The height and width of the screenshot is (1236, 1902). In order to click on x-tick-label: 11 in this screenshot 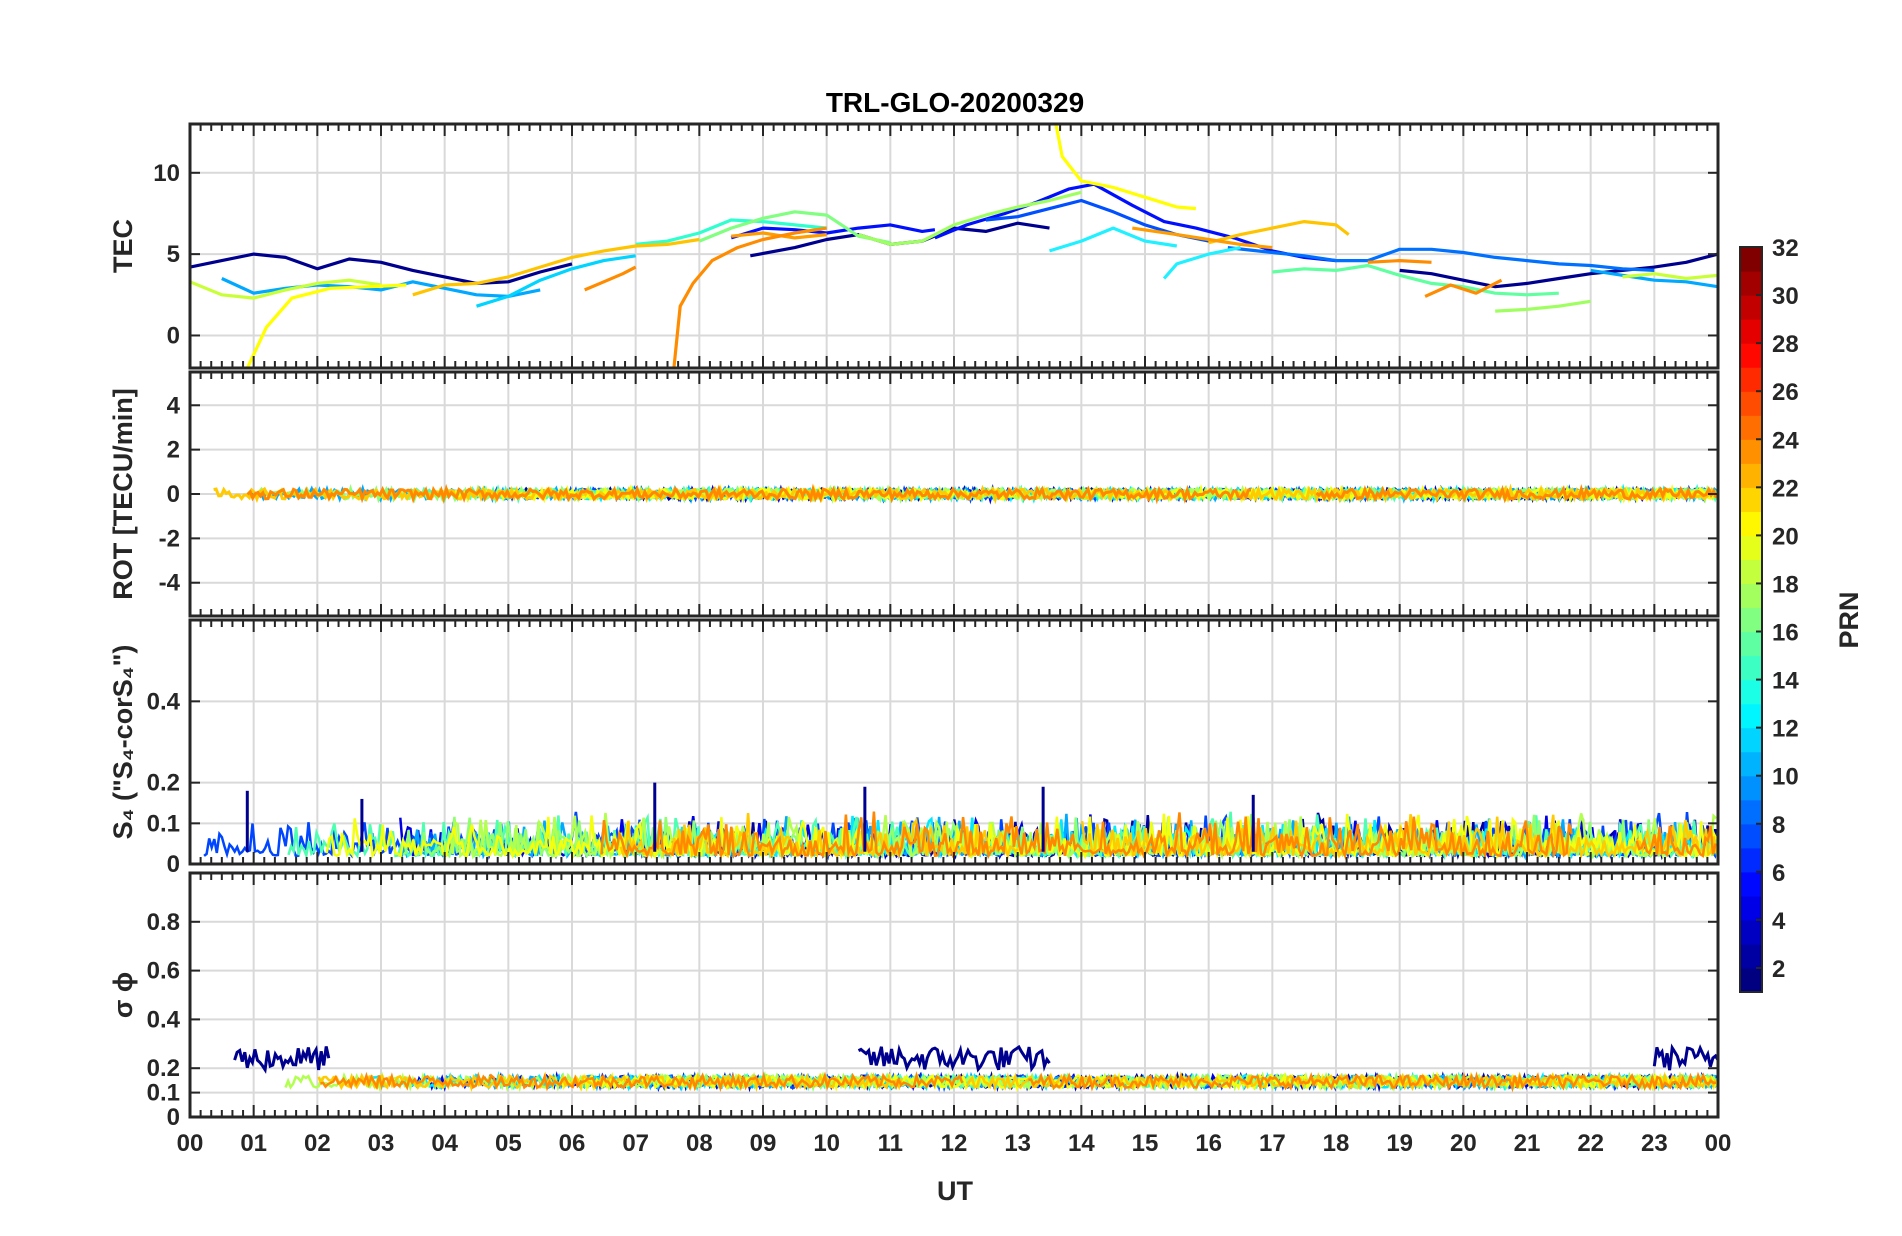, I will do `click(890, 1143)`.